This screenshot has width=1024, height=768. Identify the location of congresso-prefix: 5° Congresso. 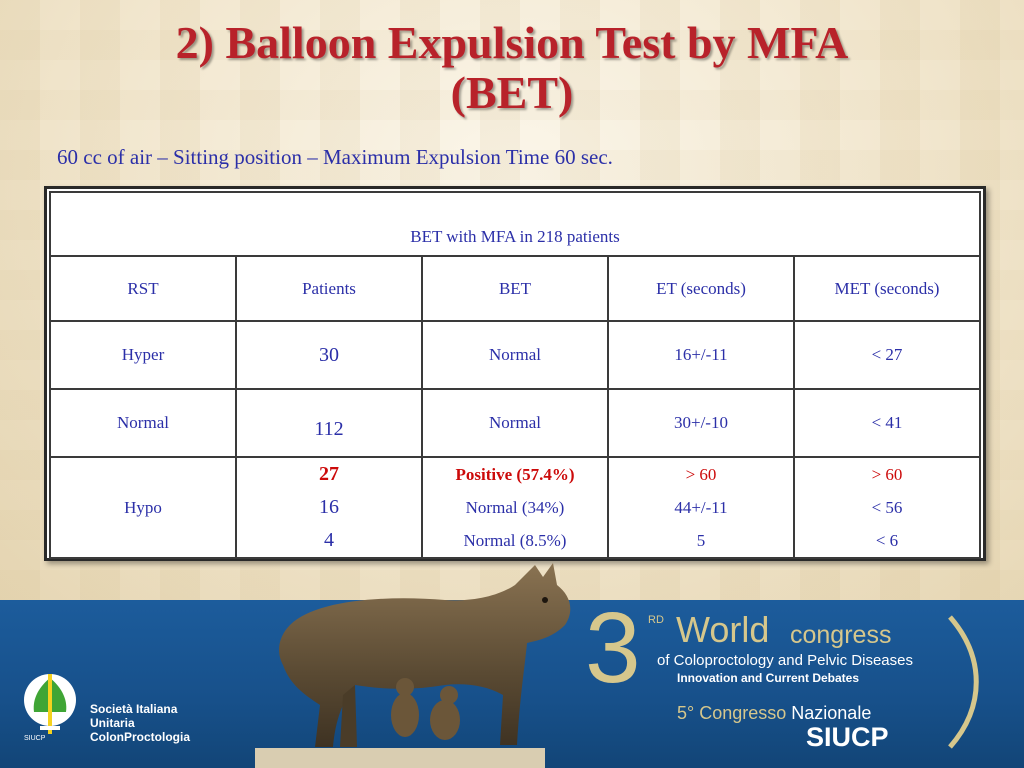
(732, 713).